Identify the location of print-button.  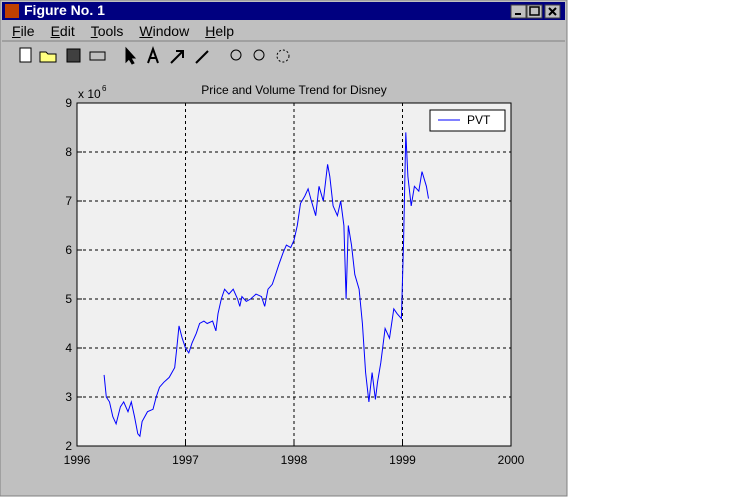
(97, 56).